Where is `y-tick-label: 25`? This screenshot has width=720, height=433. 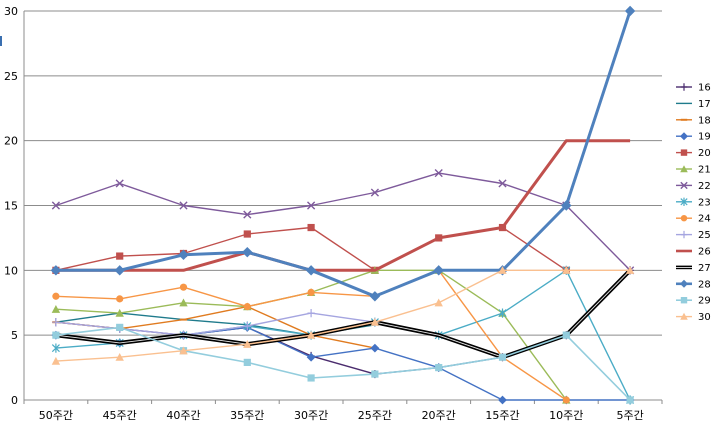 y-tick-label: 25 is located at coordinates (11, 76).